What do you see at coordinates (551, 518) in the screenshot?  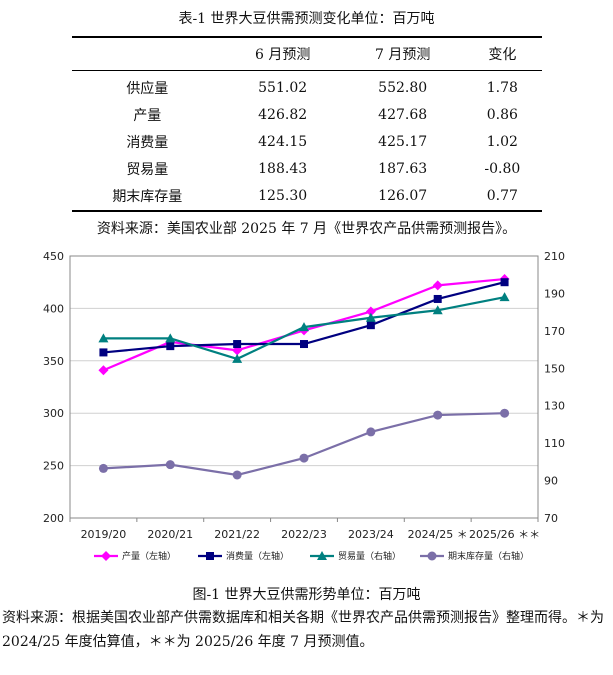 I see `y-right-tick-label: 70` at bounding box center [551, 518].